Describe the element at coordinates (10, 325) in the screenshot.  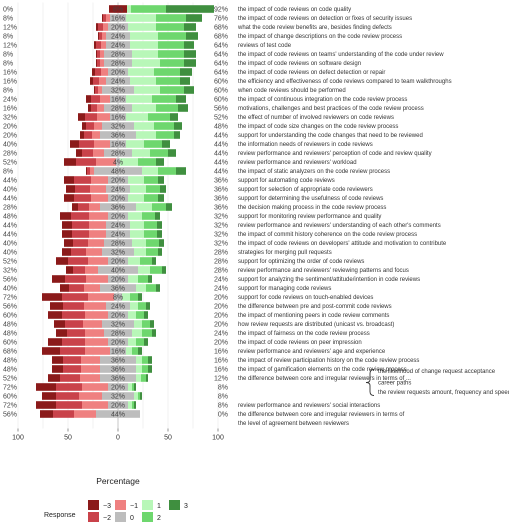
I see `left-pct-label: 48%` at that location.